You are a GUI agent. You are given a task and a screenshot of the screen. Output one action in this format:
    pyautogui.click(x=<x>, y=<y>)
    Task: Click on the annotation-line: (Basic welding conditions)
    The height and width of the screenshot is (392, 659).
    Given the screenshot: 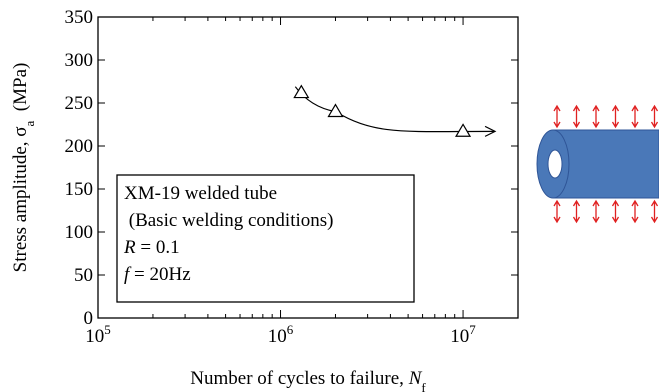 What is the action you would take?
    pyautogui.click(x=229, y=220)
    